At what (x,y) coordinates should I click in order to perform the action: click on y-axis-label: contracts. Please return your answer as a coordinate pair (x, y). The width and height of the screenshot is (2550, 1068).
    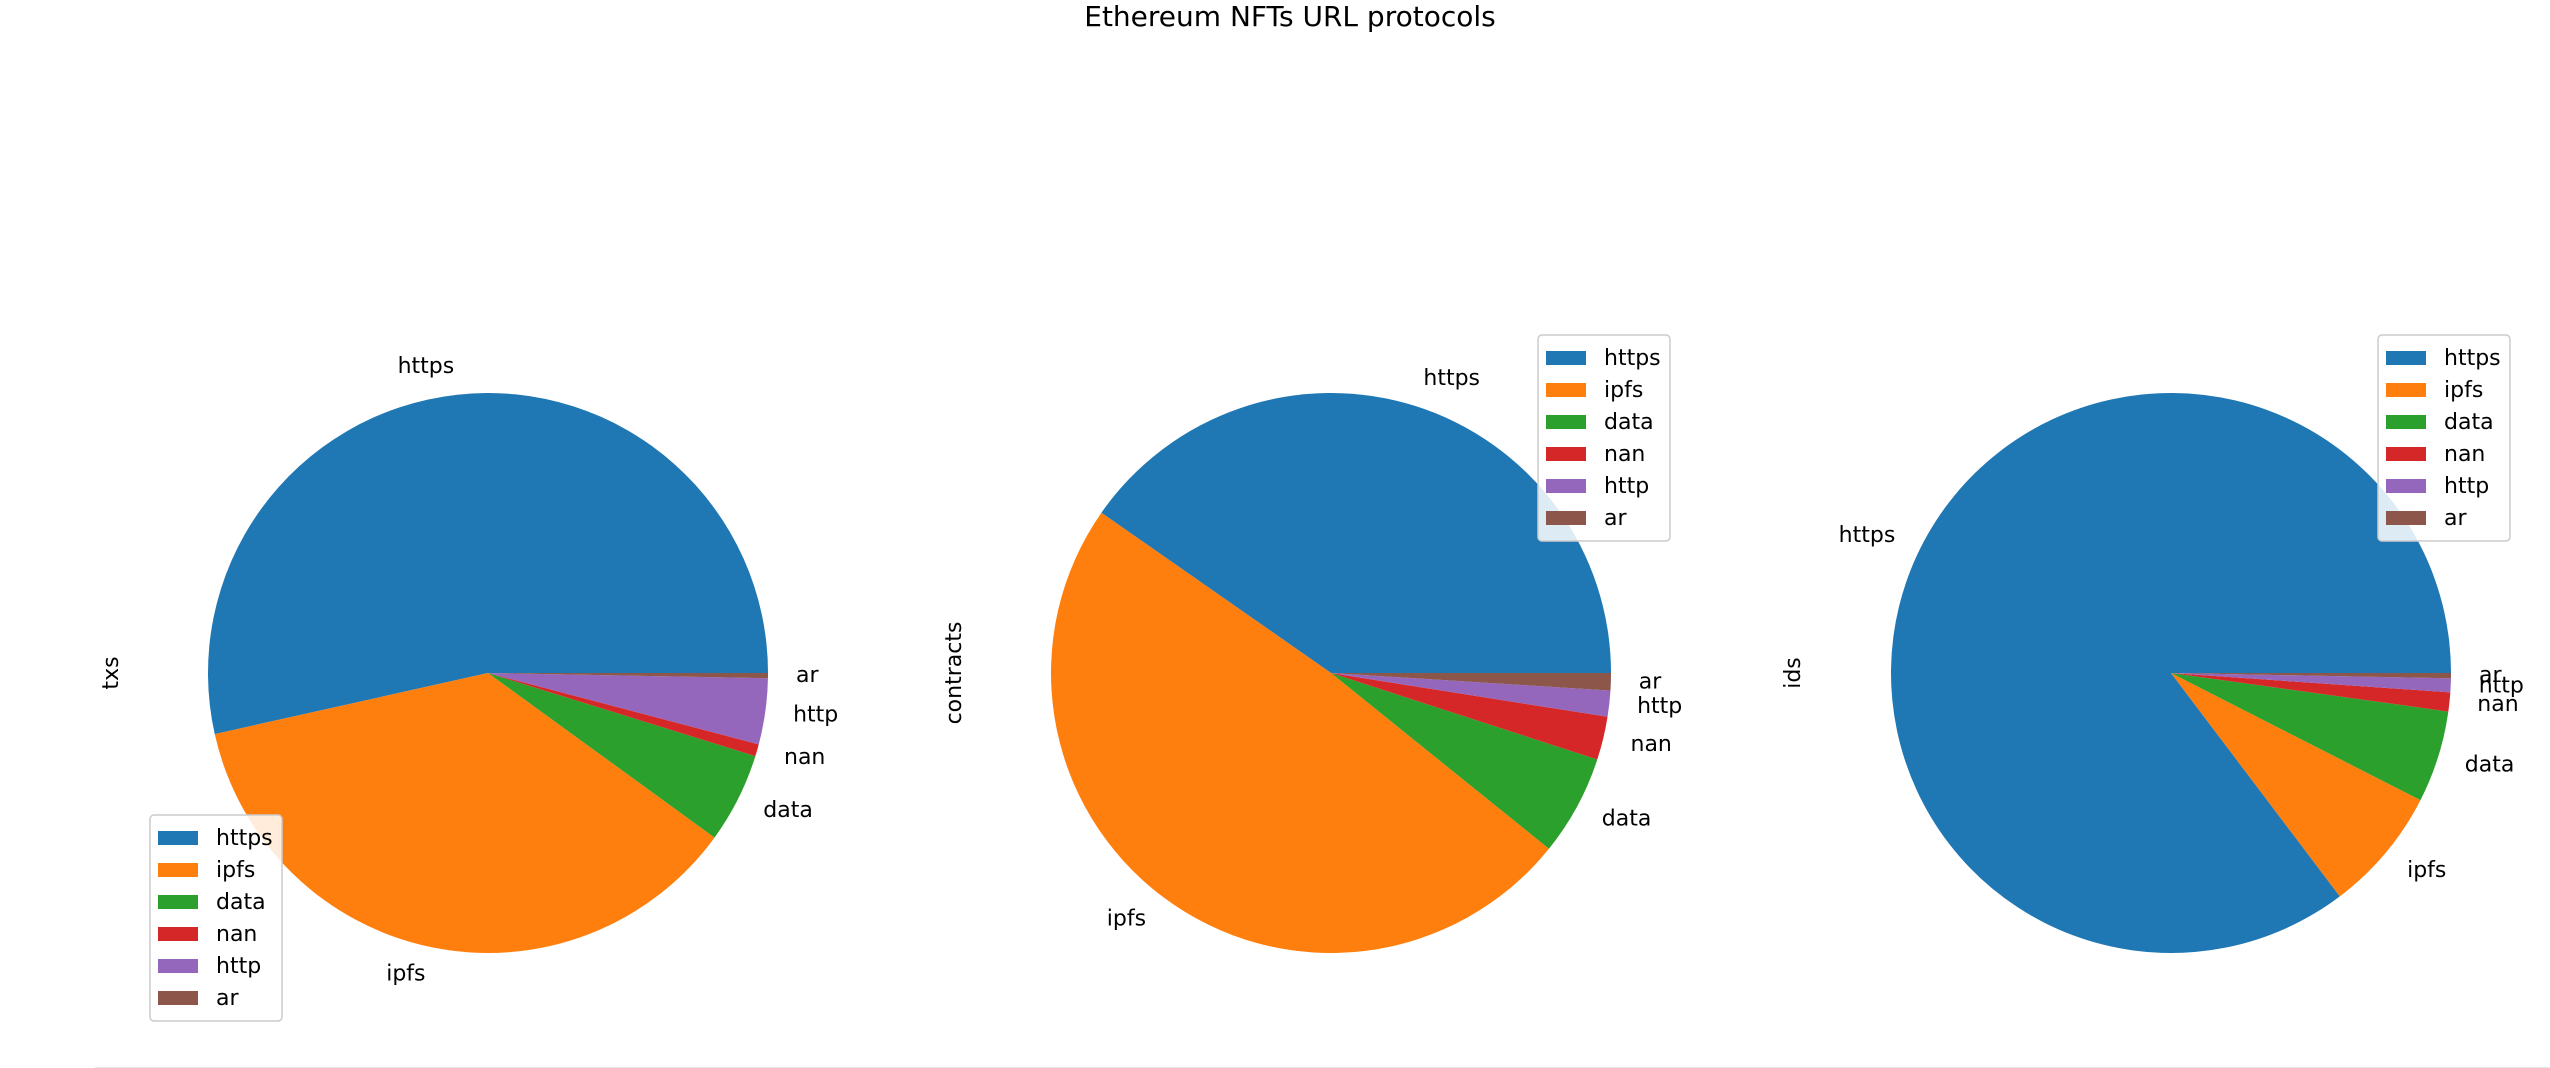
    Looking at the image, I should click on (954, 673).